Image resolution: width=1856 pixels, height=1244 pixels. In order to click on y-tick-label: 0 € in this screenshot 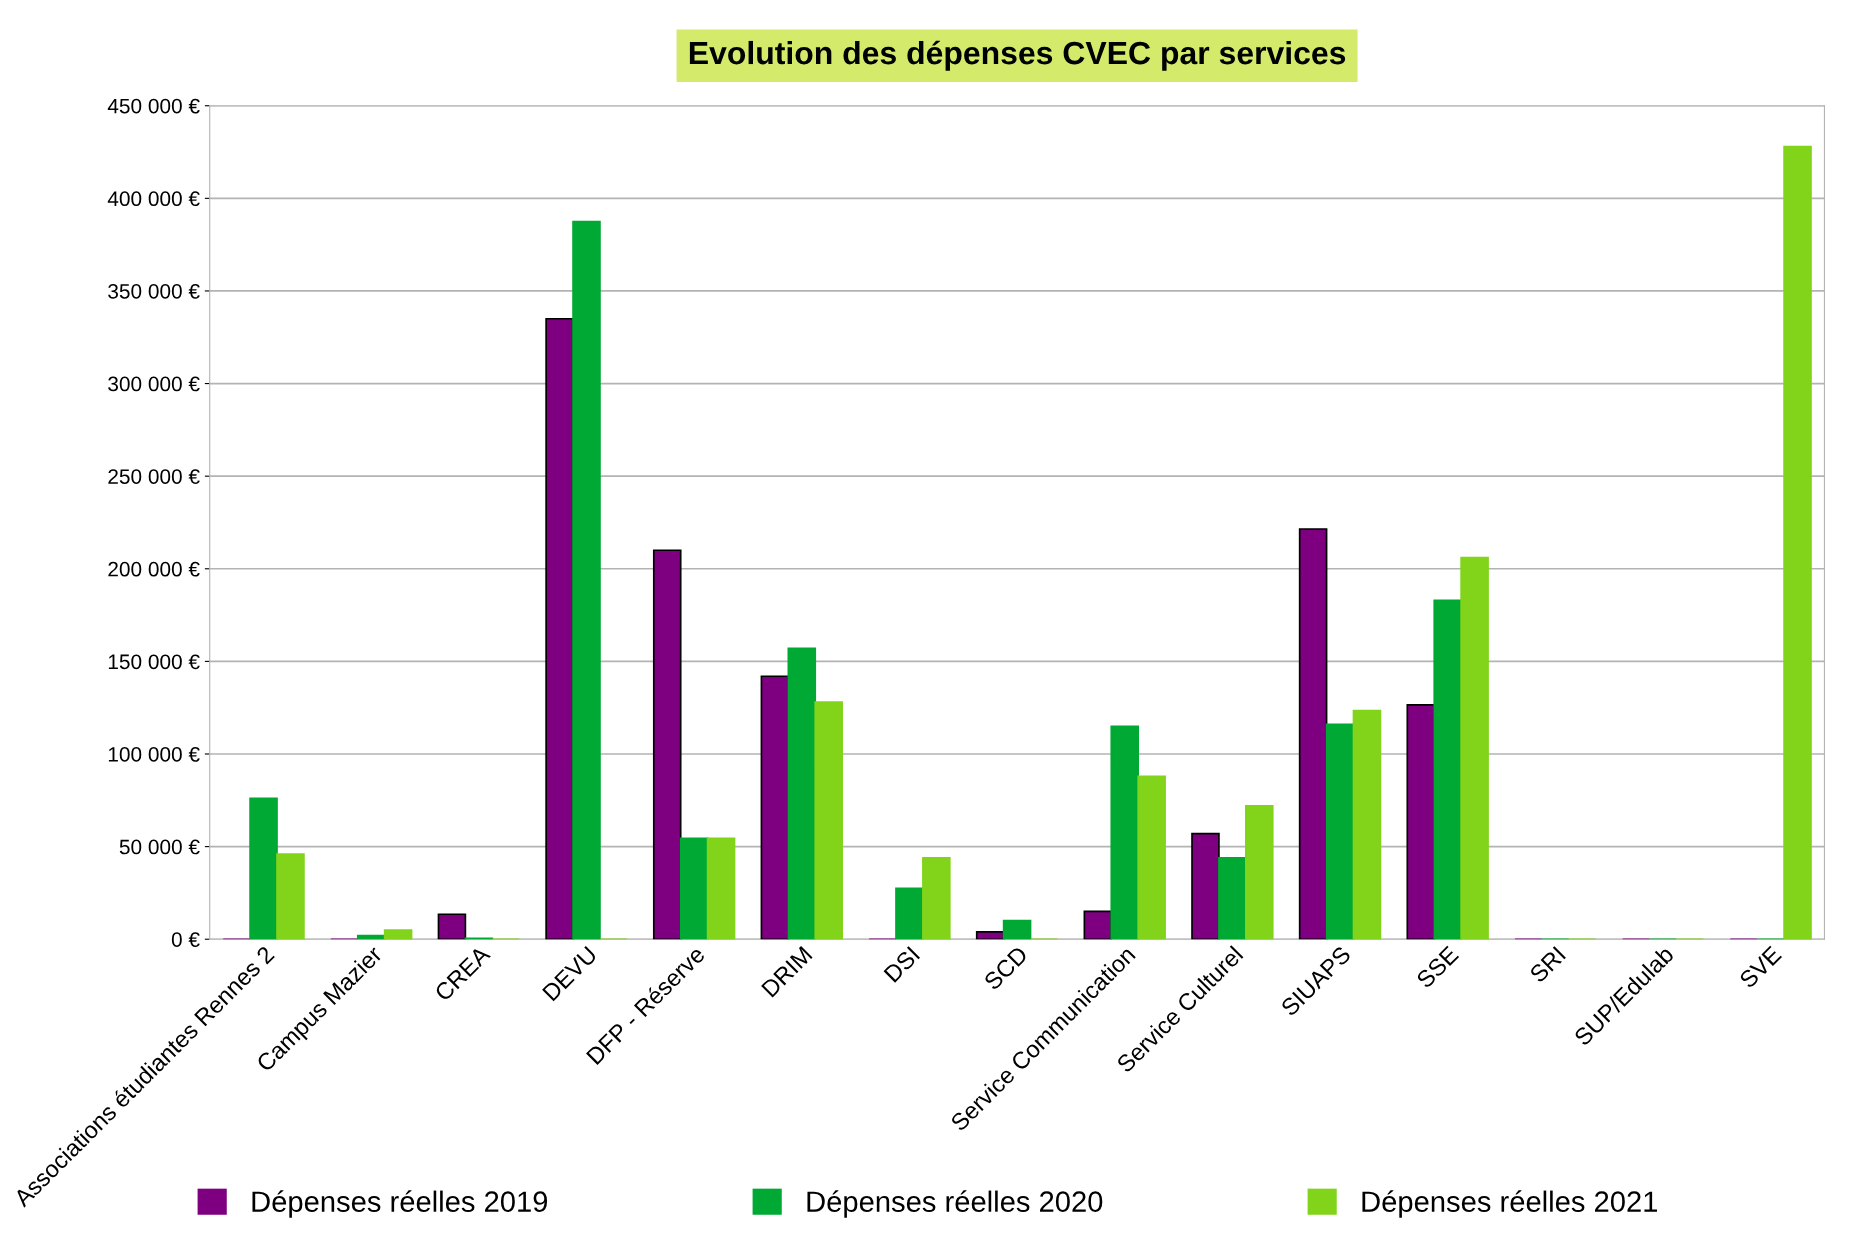, I will do `click(185, 939)`.